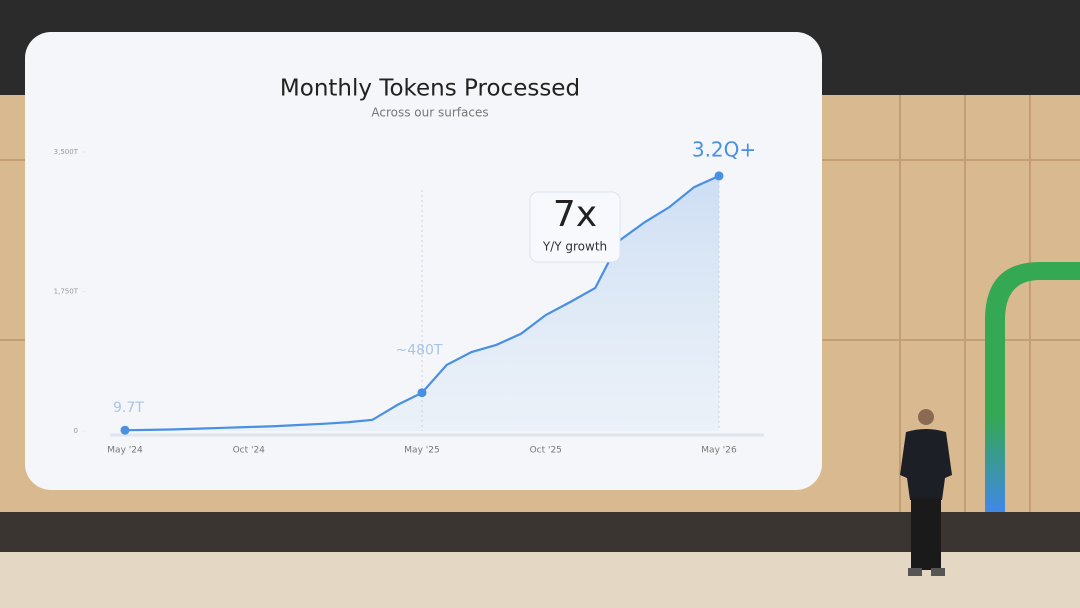 This screenshot has height=608, width=1080. Describe the element at coordinates (430, 89) in the screenshot. I see `chart-title: Monthly Tokens Processed` at that location.